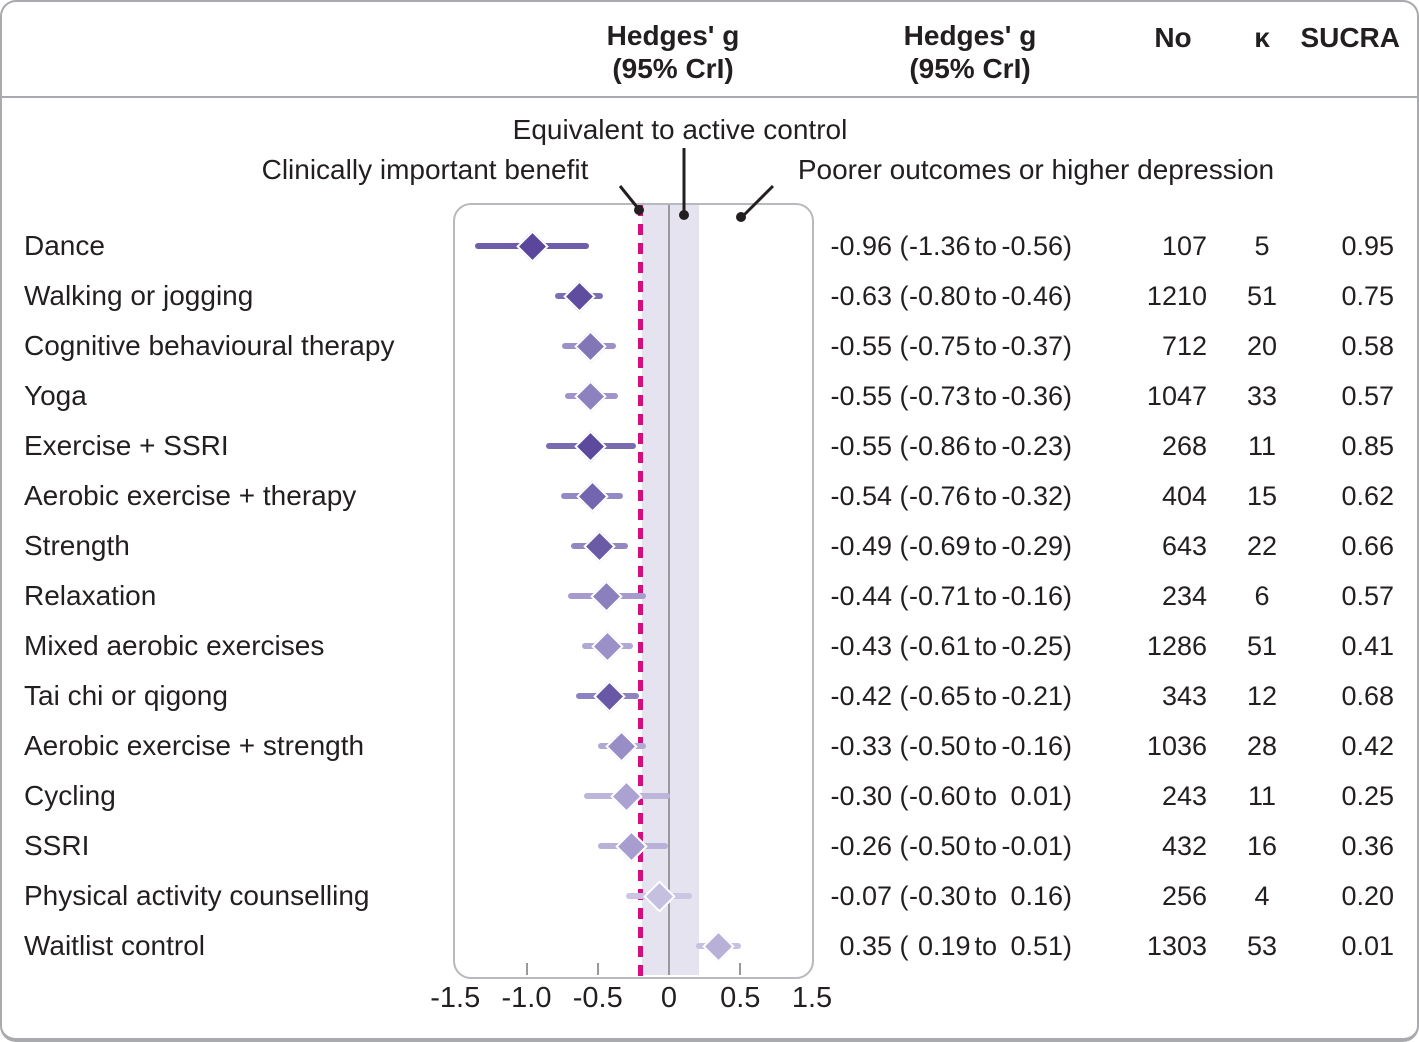 The height and width of the screenshot is (1042, 1419). What do you see at coordinates (1367, 246) in the screenshot?
I see `sucra-value: 0.95` at bounding box center [1367, 246].